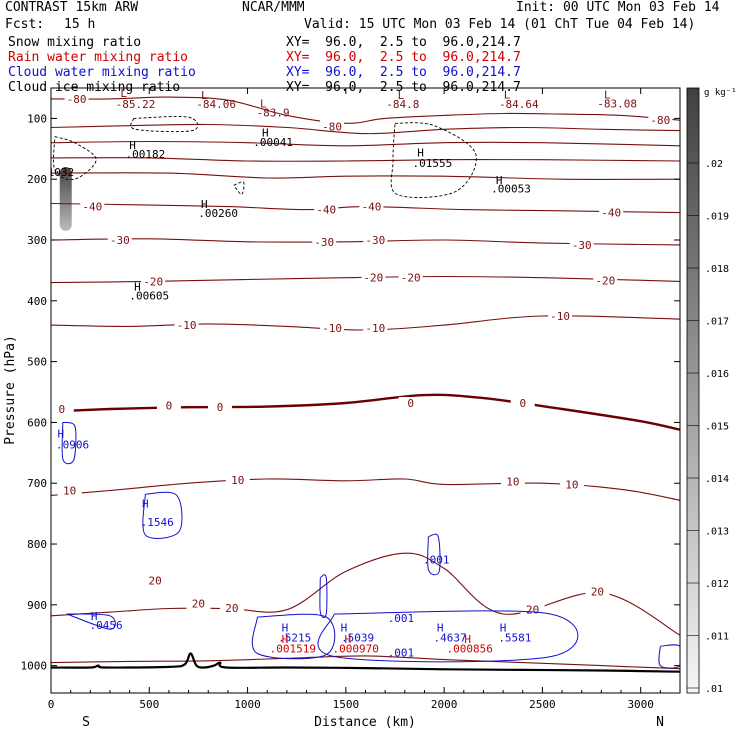 This screenshot has width=740, height=740. I want to click on colorbar-label: .016, so click(717, 374).